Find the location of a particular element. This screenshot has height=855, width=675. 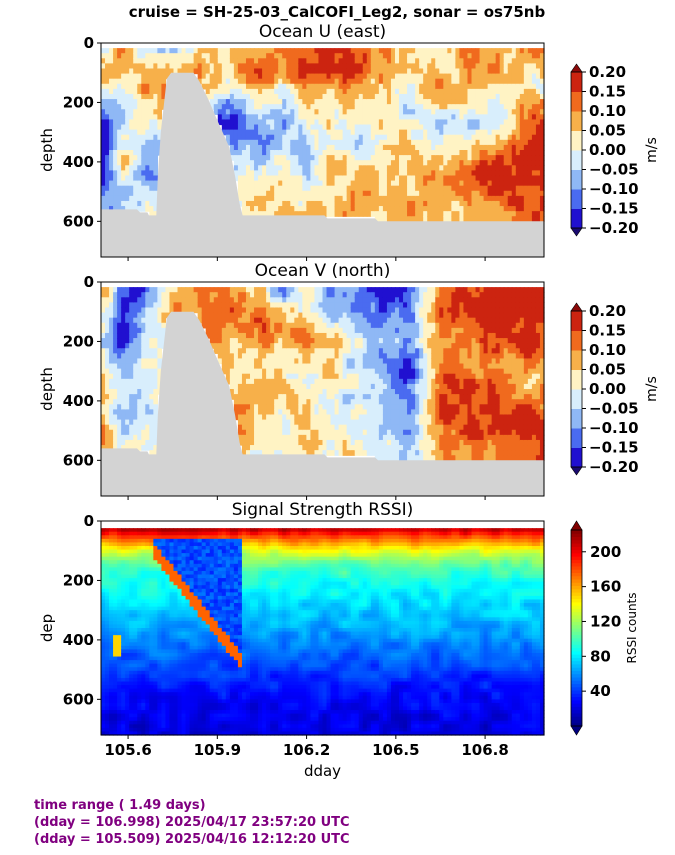

footer-start-time: (dday = 105.509) 2025/04/16 12:12:20 UTC is located at coordinates (192, 839).